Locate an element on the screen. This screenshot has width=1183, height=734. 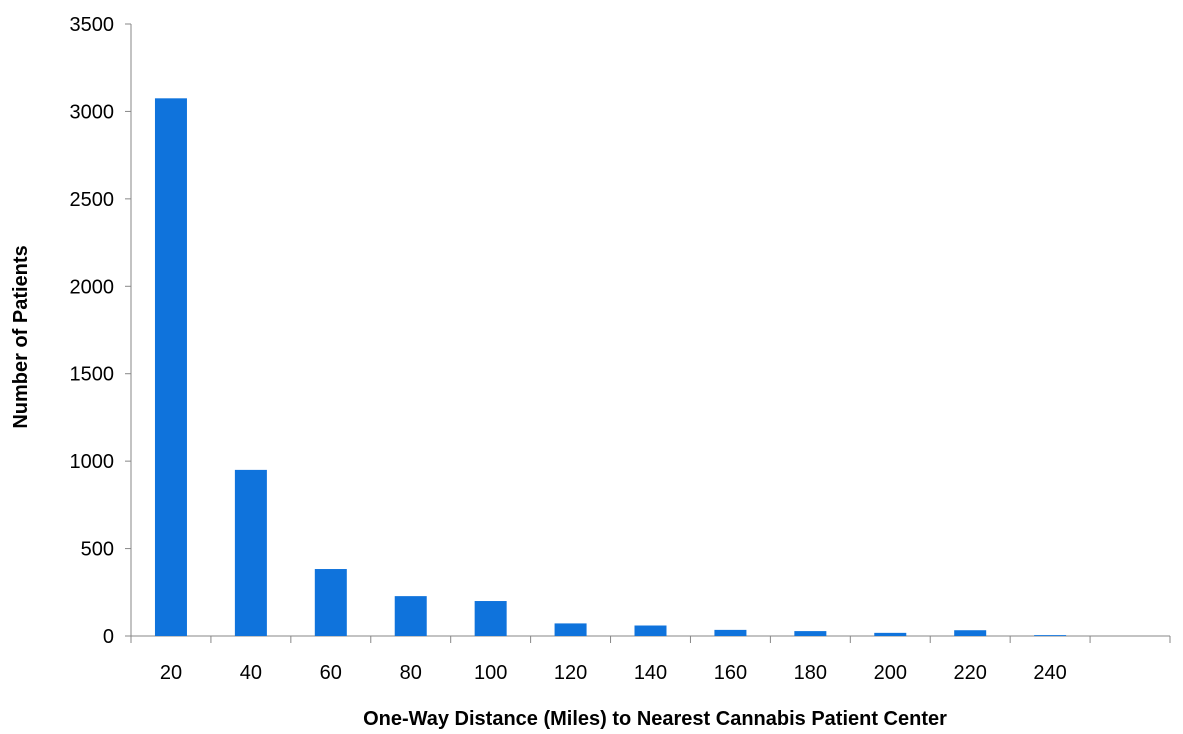
x-tick-label: 20 is located at coordinates (171, 673).